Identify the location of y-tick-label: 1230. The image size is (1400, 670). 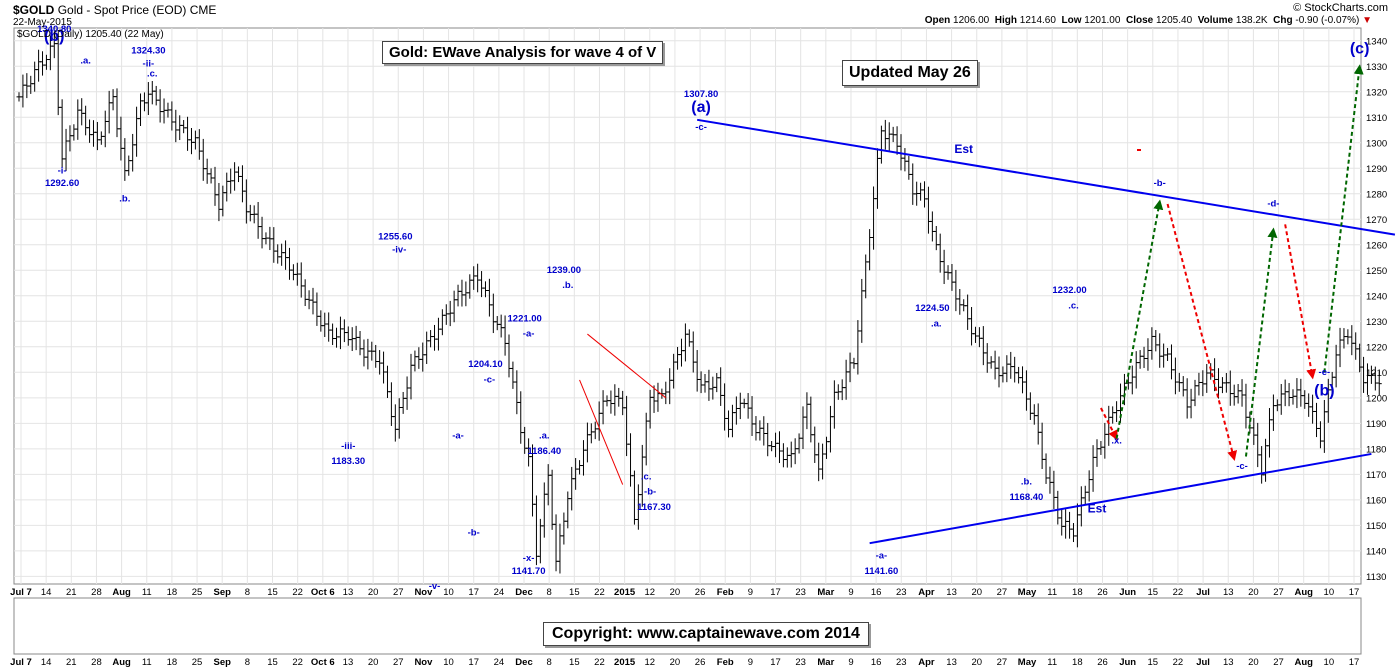
(1376, 322).